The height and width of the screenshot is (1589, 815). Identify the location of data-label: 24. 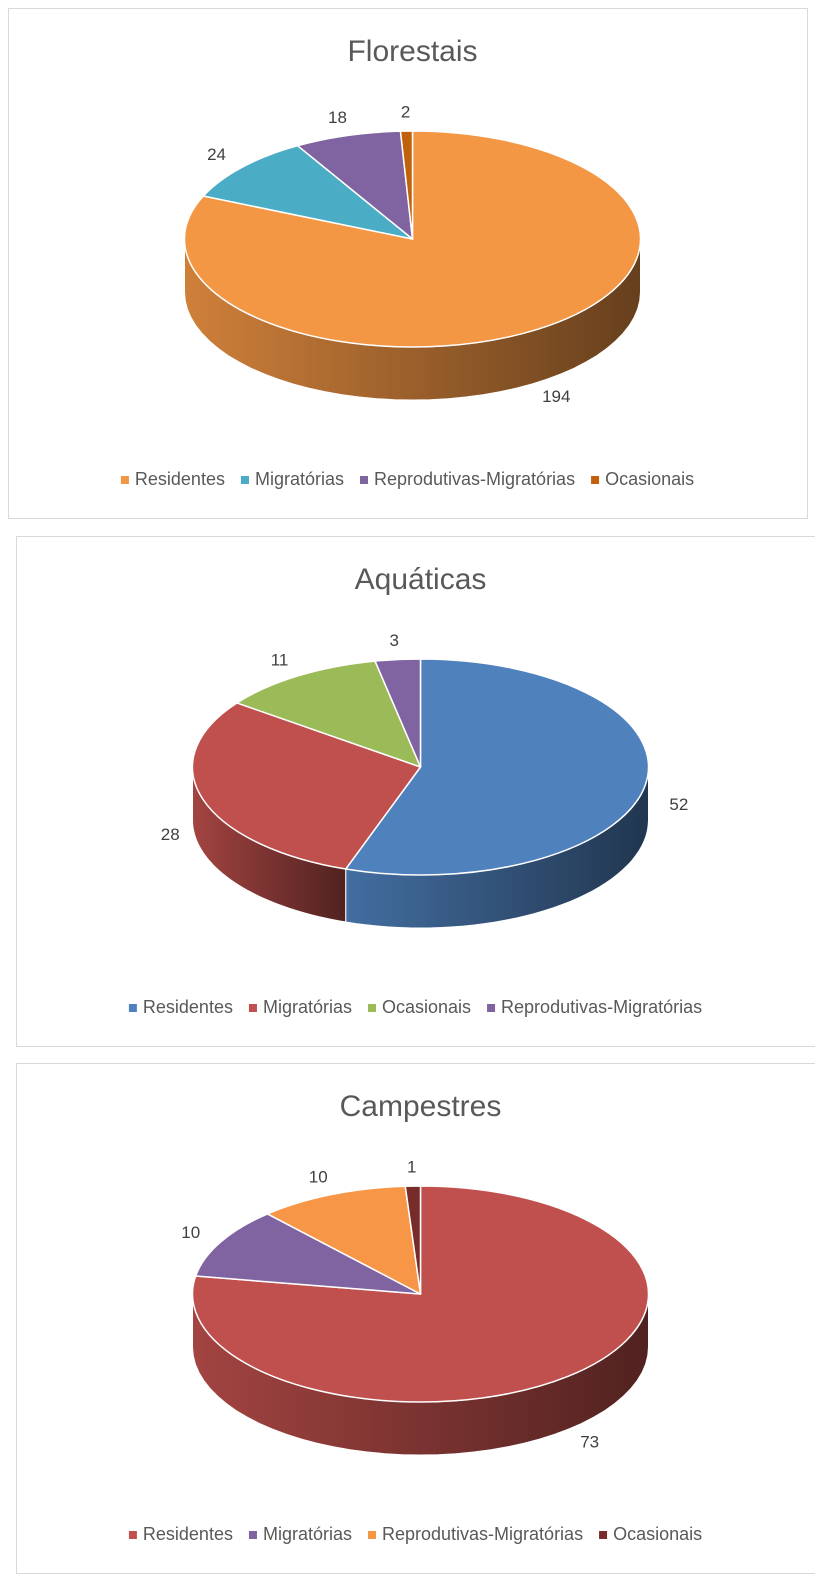
(216, 154).